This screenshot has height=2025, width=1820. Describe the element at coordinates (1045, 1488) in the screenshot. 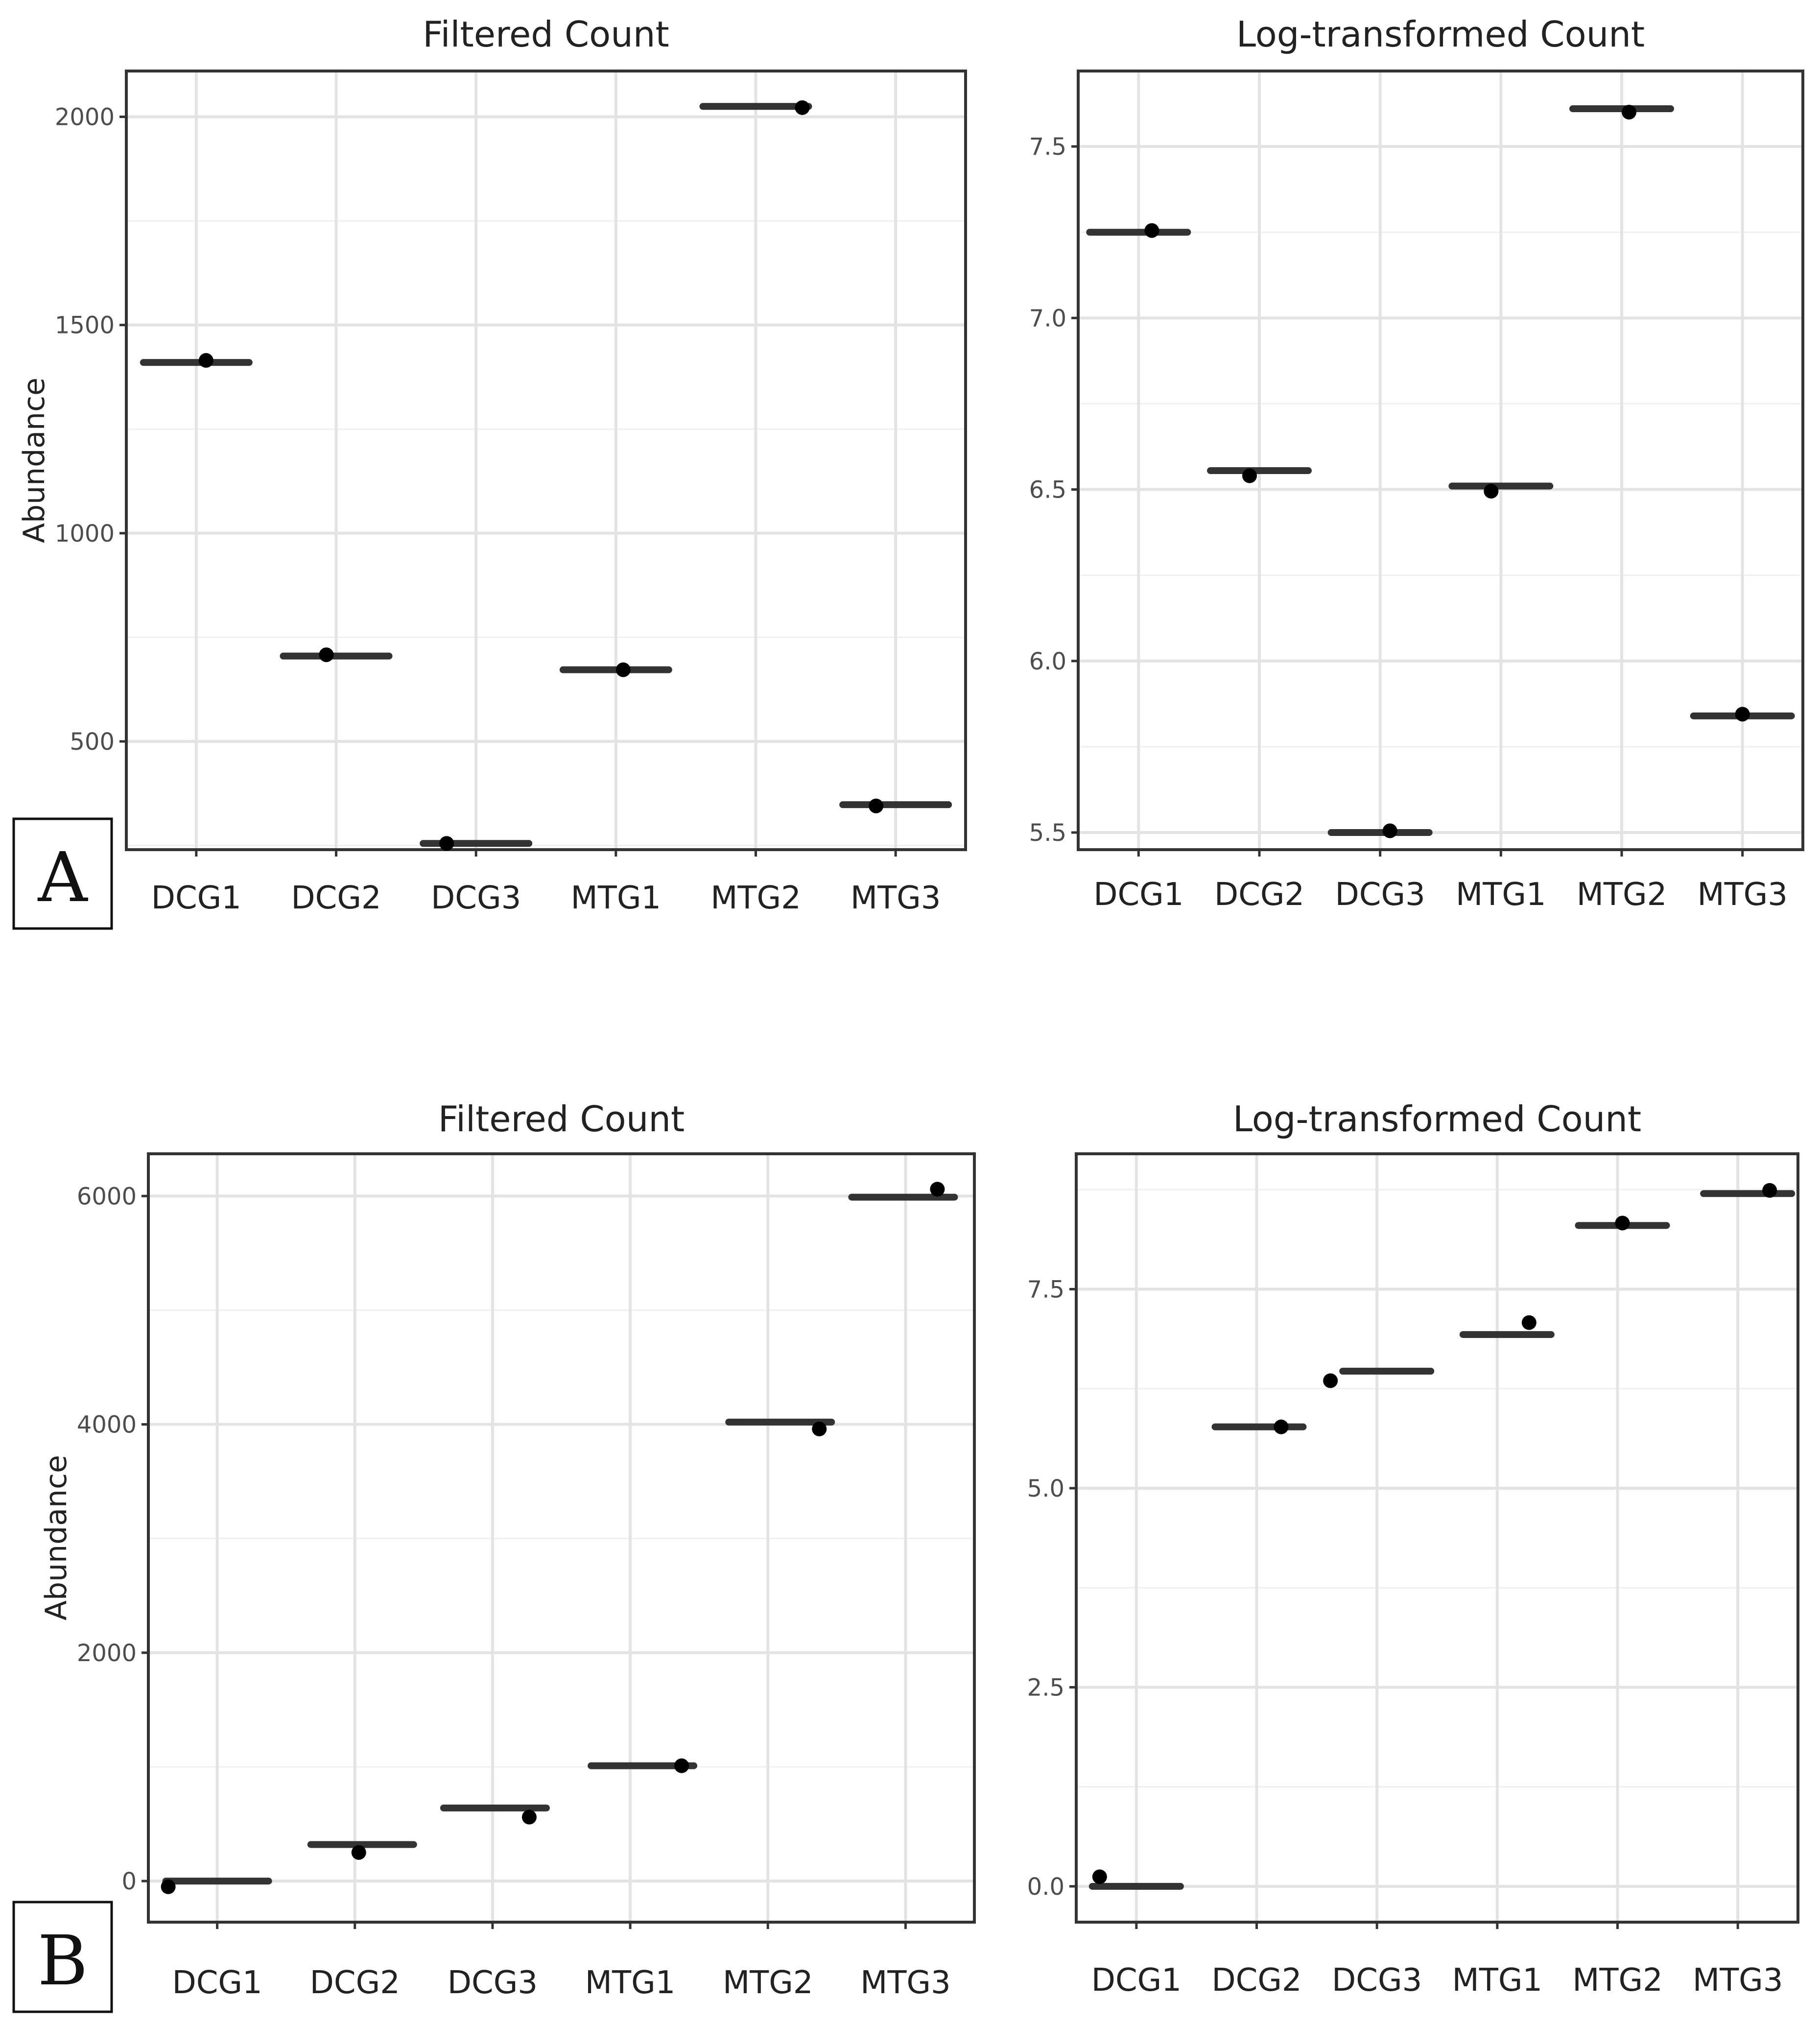

I see `y-tick-label: 5.0` at that location.